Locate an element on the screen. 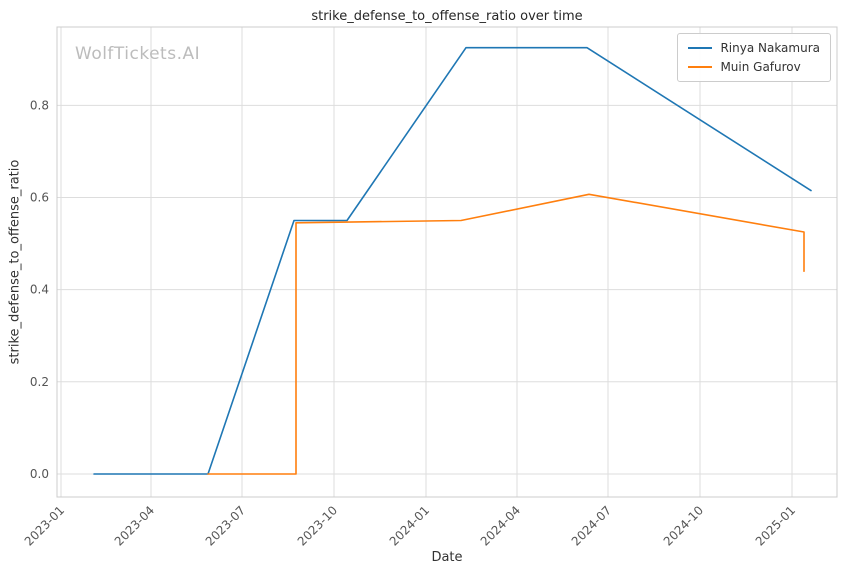 The image size is (844, 575). x-tick-label: 2023-01 is located at coordinates (44, 525).